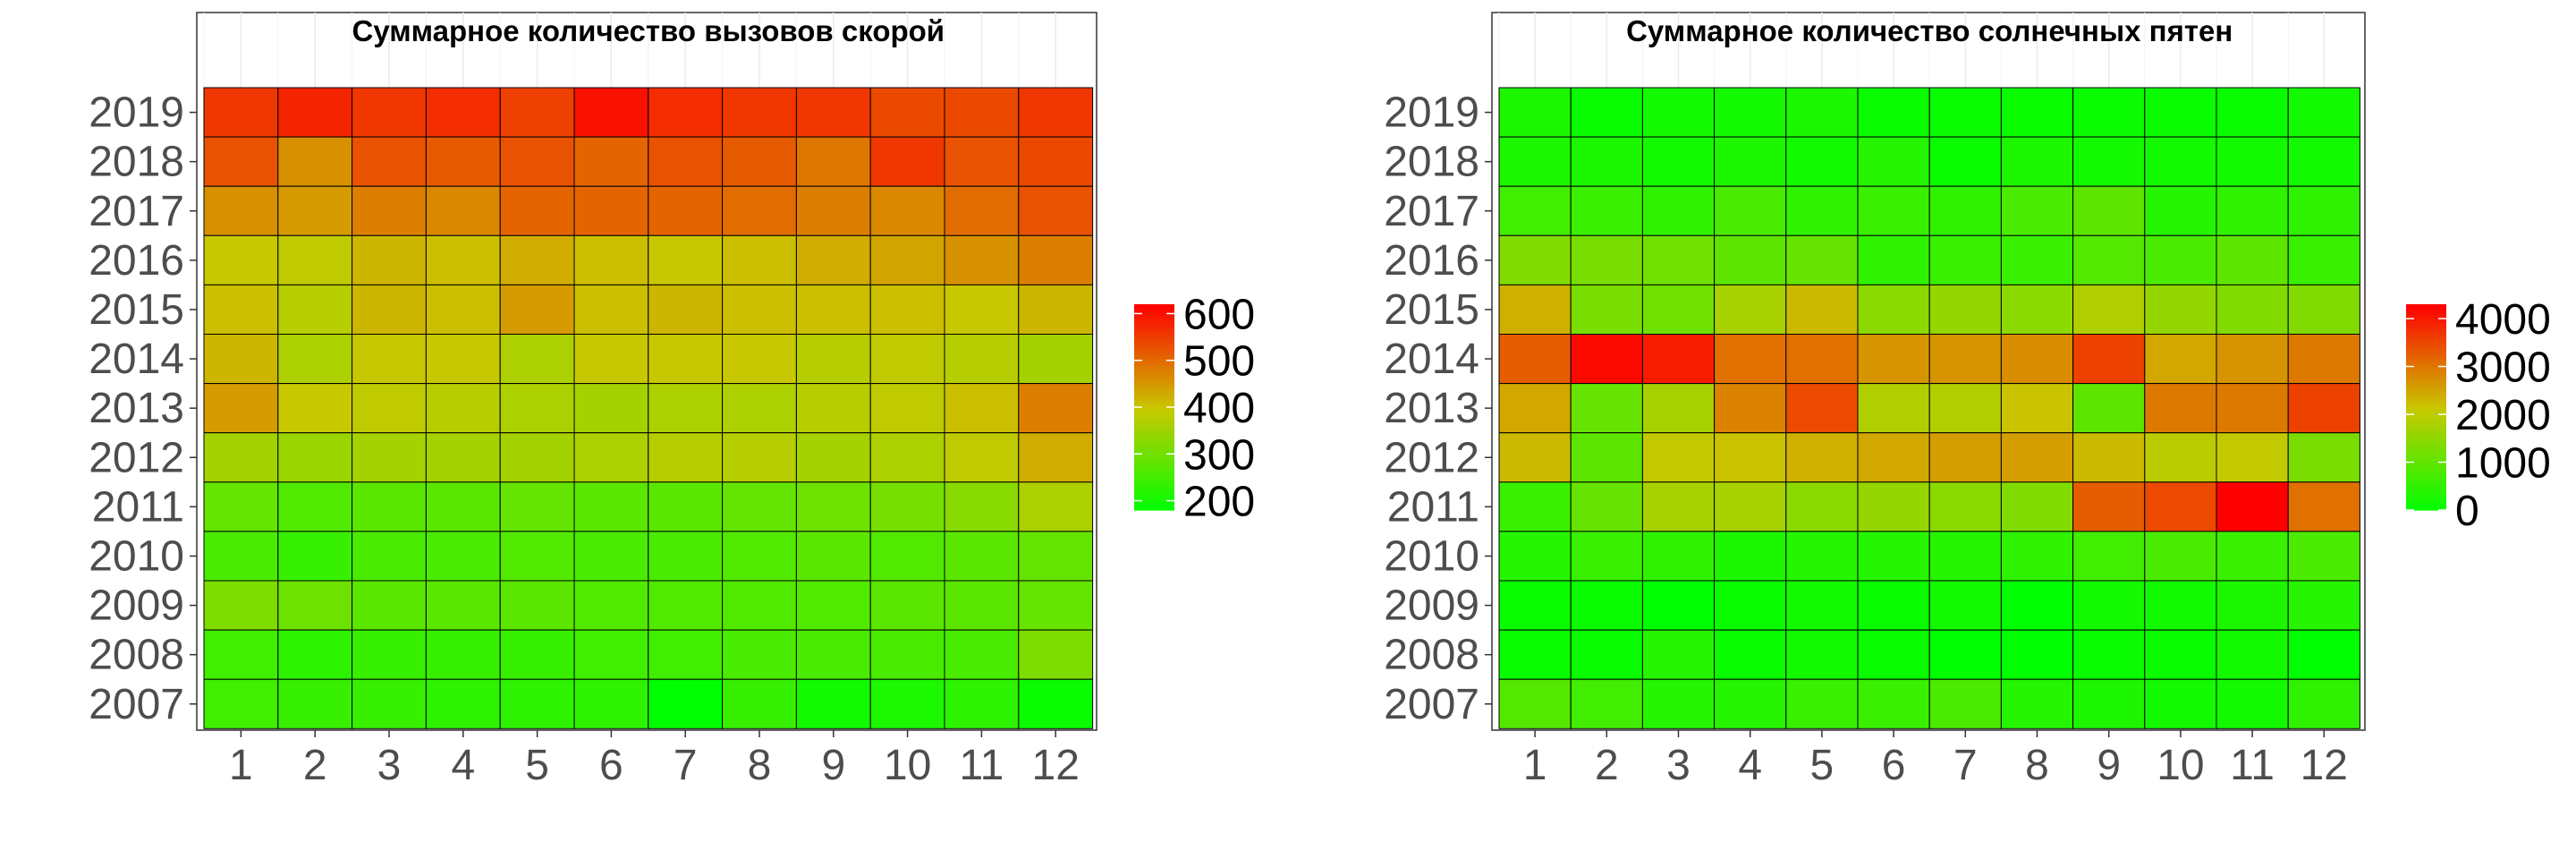  Describe the element at coordinates (1431, 310) in the screenshot. I see `y-tick-label: 2015` at that location.